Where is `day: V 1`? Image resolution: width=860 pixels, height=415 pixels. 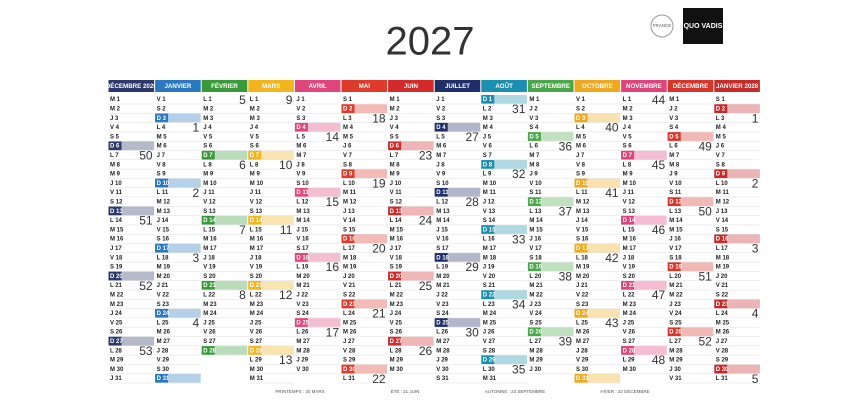 day: V 1 is located at coordinates (162, 100).